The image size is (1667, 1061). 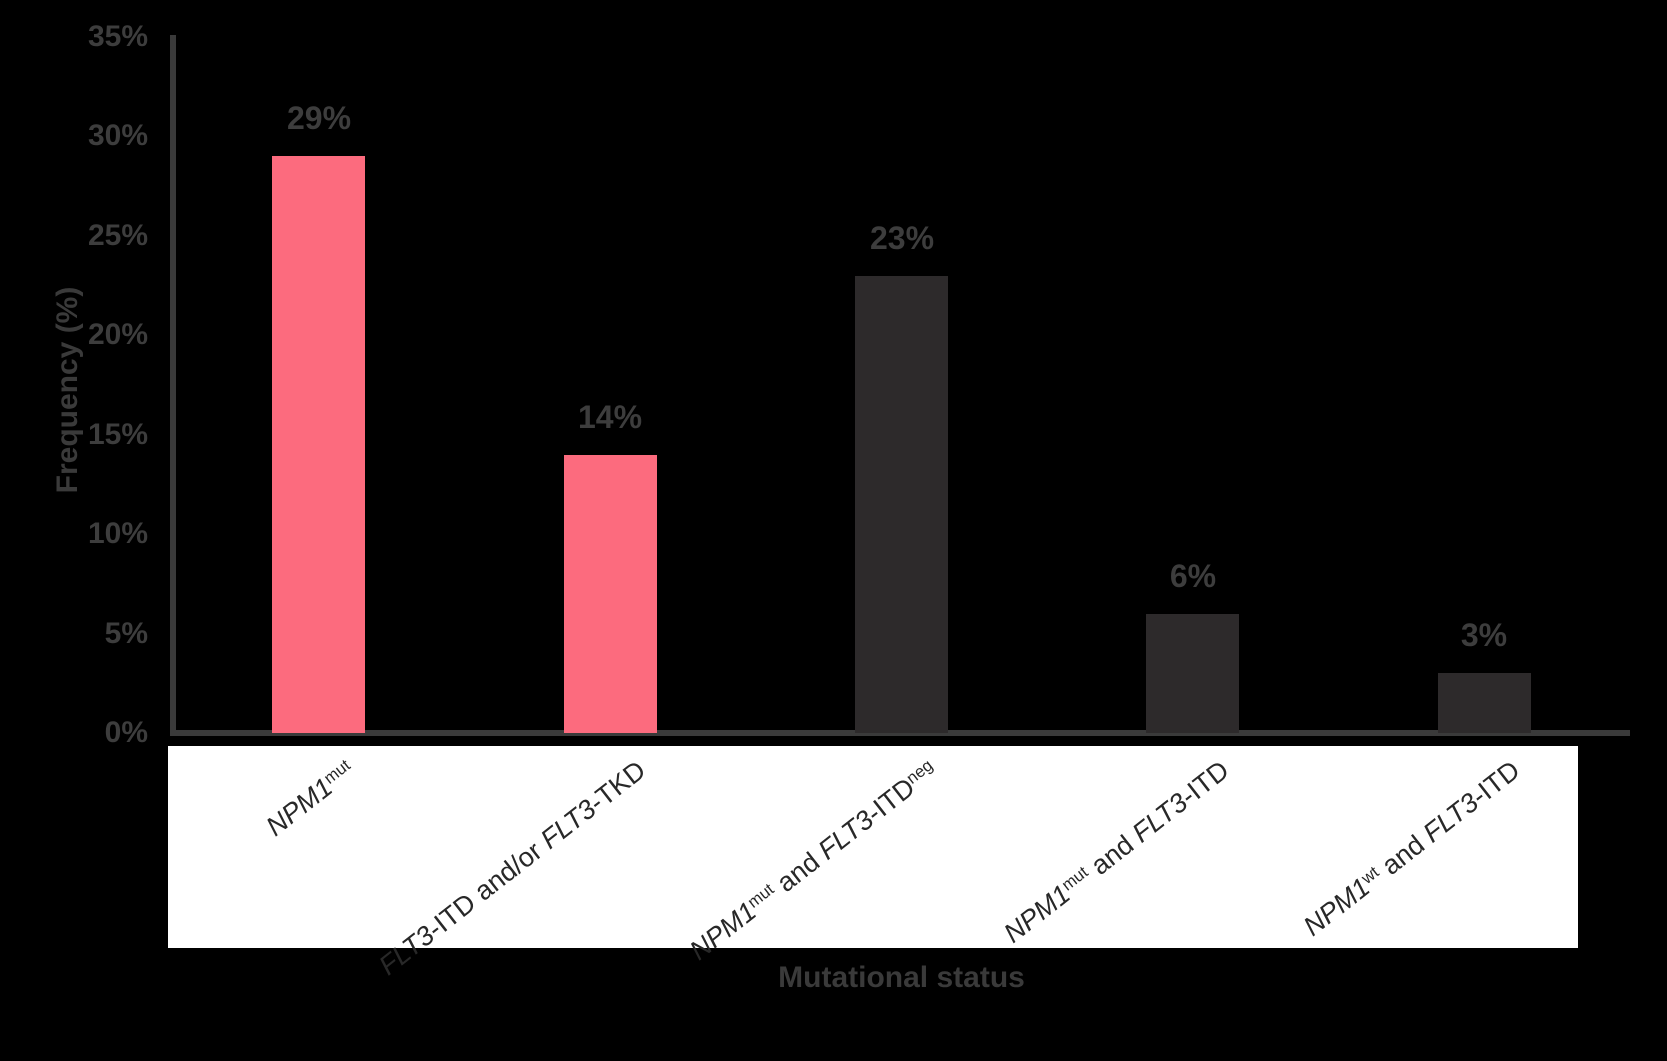 What do you see at coordinates (173, 385) in the screenshot?
I see `y-axis-line` at bounding box center [173, 385].